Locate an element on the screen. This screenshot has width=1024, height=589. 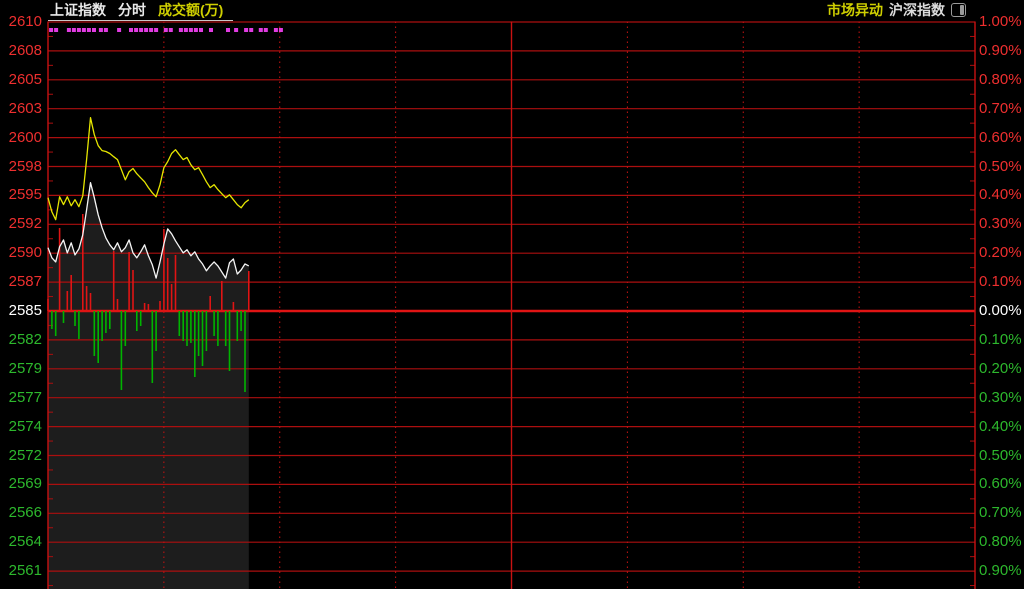
axis-label: 2577 is located at coordinates (25, 397).